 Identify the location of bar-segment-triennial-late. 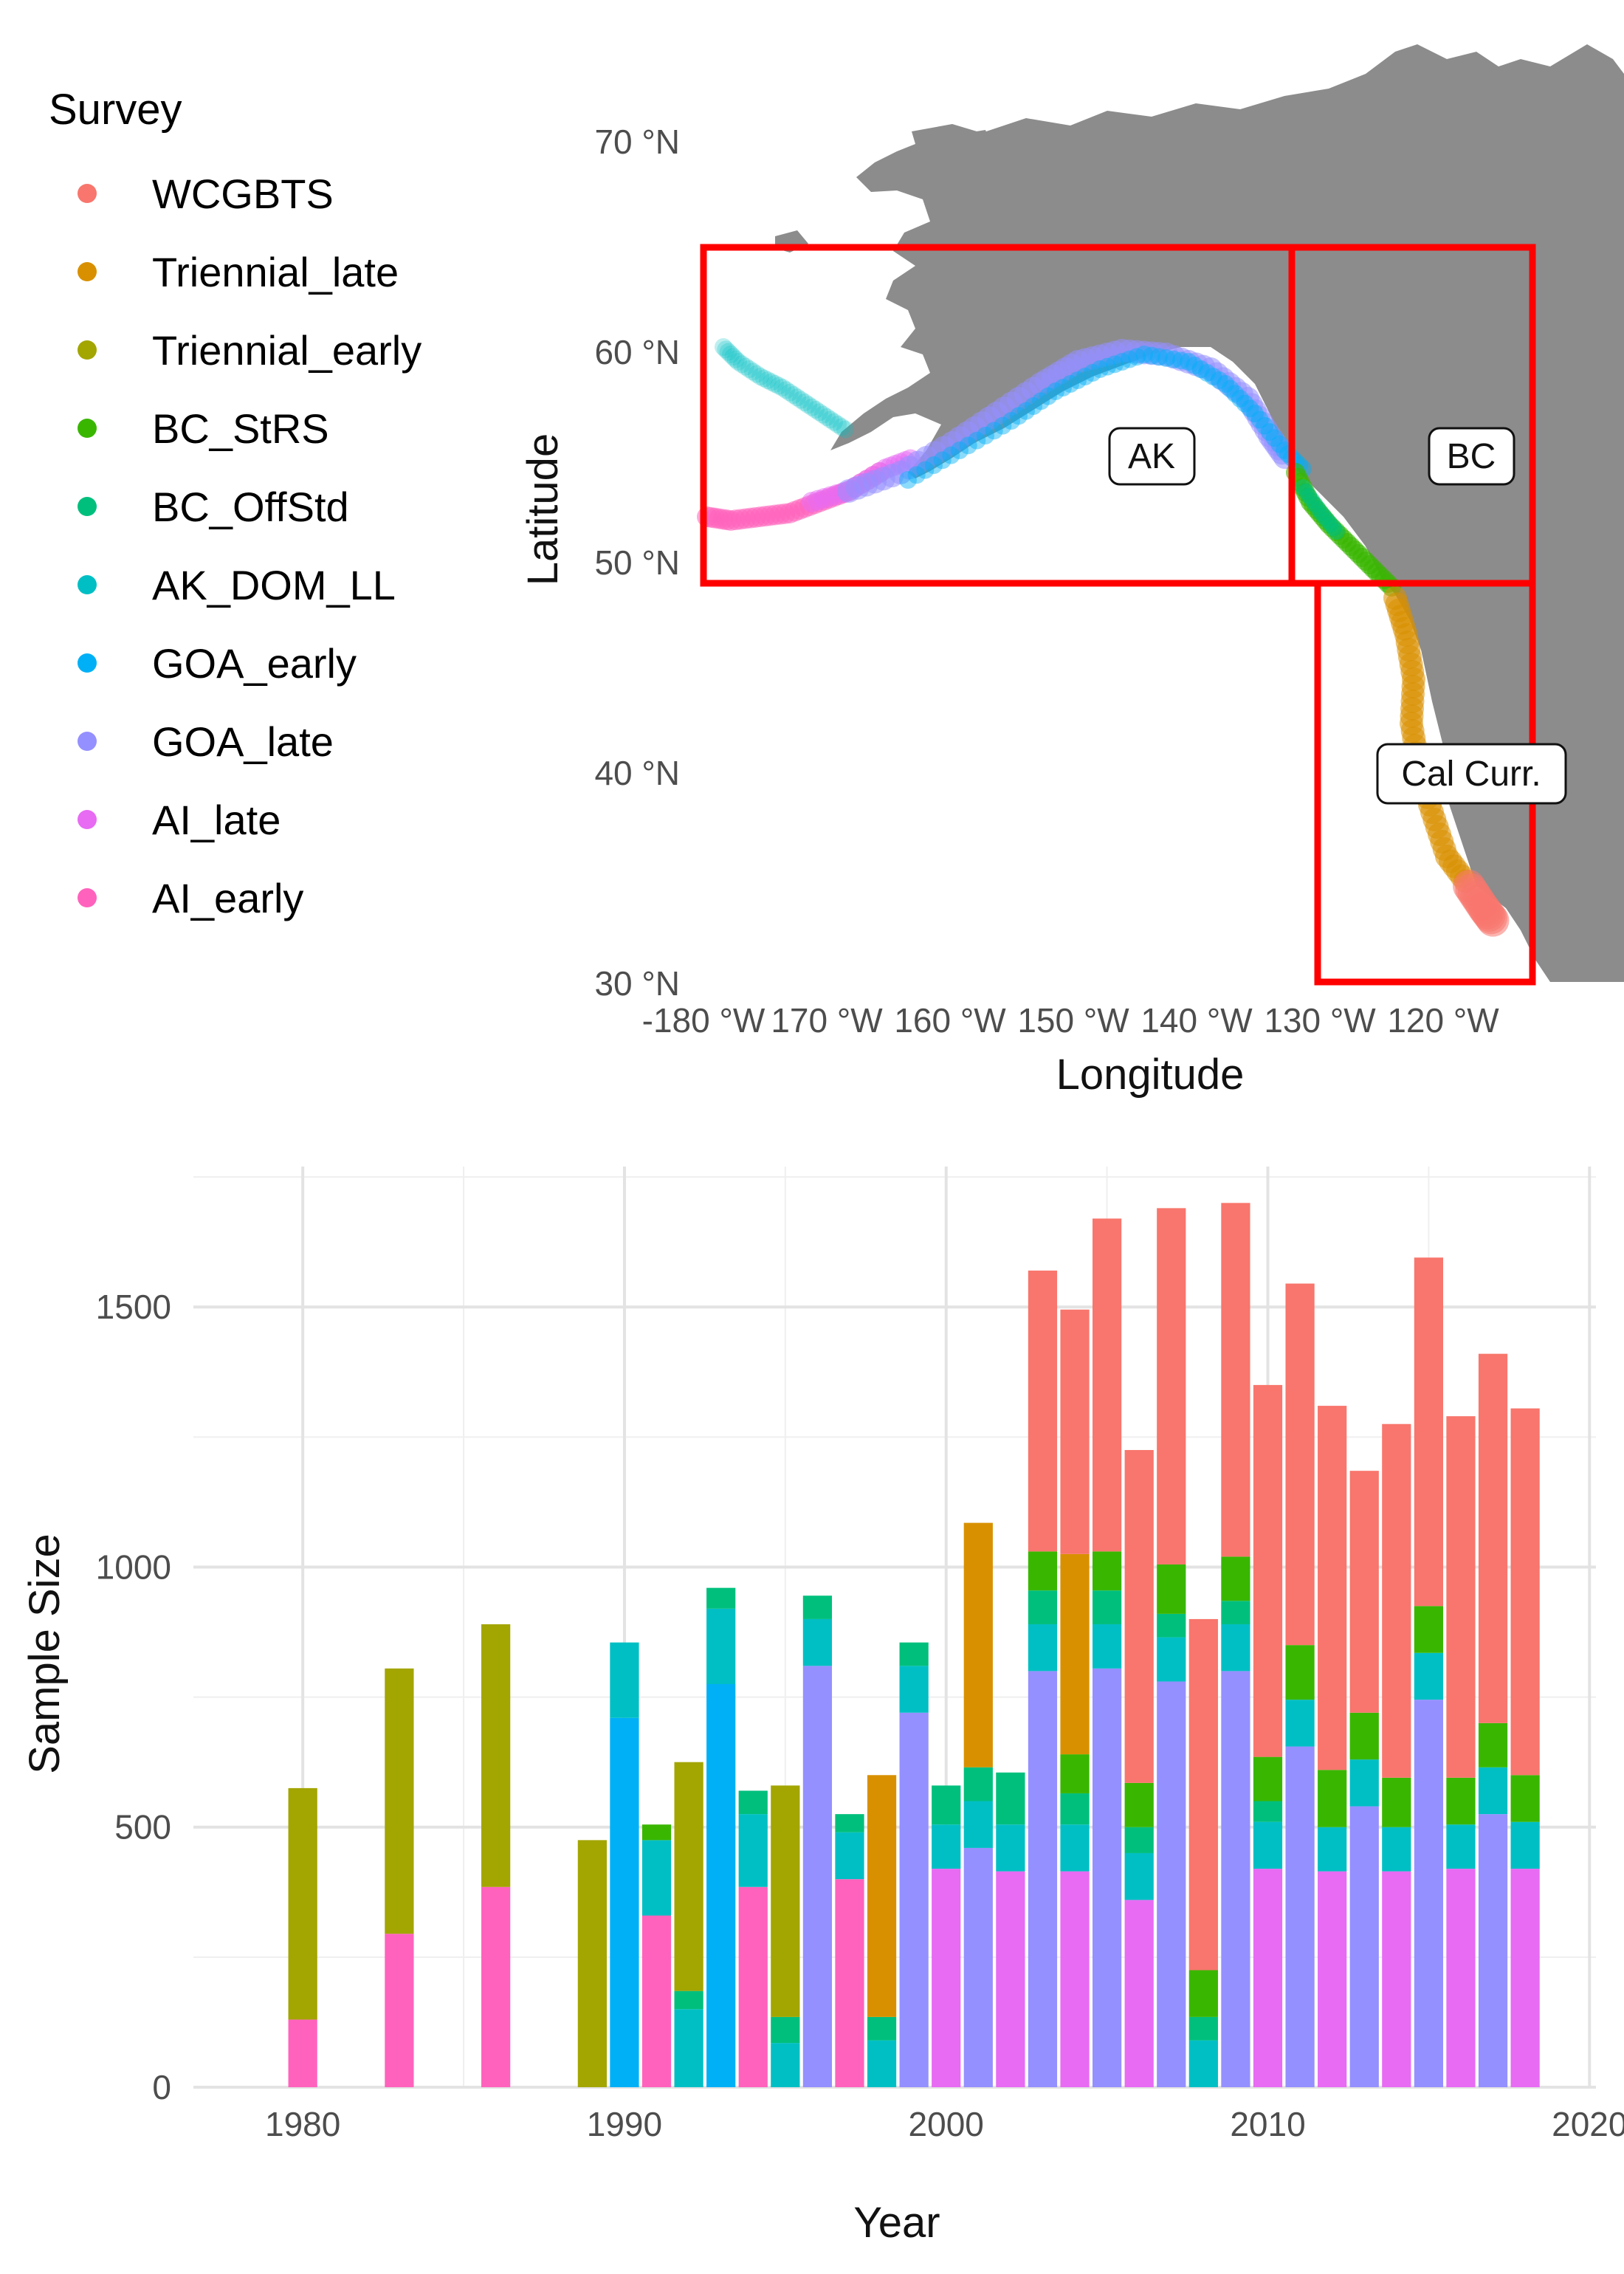
(978, 1645).